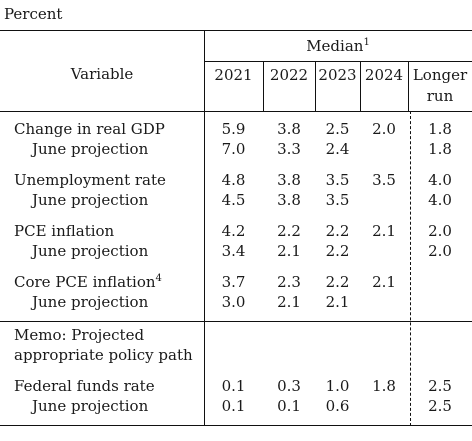  Describe the element at coordinates (90, 406) in the screenshot. I see `row-label-fed-funds-june: June projection` at that location.